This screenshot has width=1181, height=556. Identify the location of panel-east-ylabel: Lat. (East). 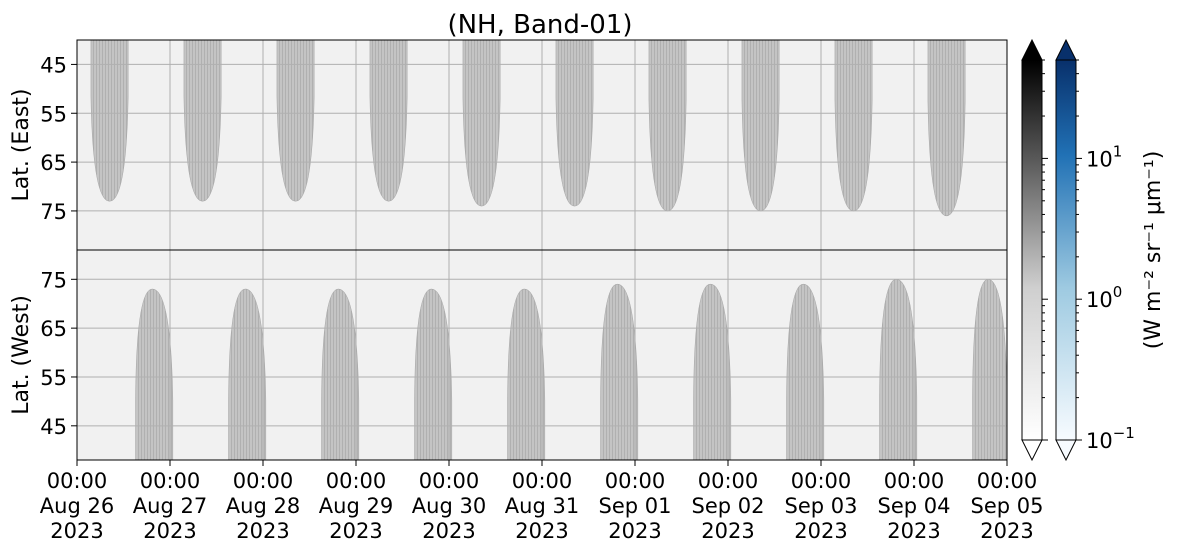
(21, 145).